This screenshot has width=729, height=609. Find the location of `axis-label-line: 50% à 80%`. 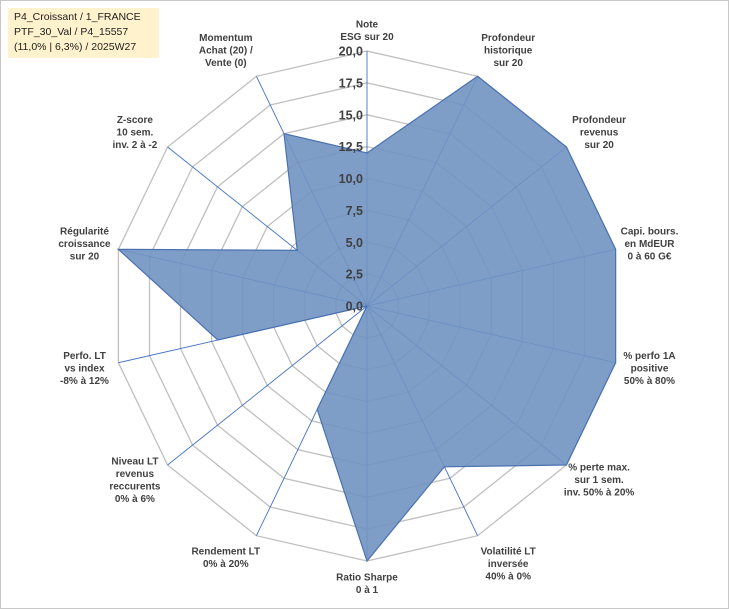

axis-label-line: 50% à 80% is located at coordinates (649, 381).